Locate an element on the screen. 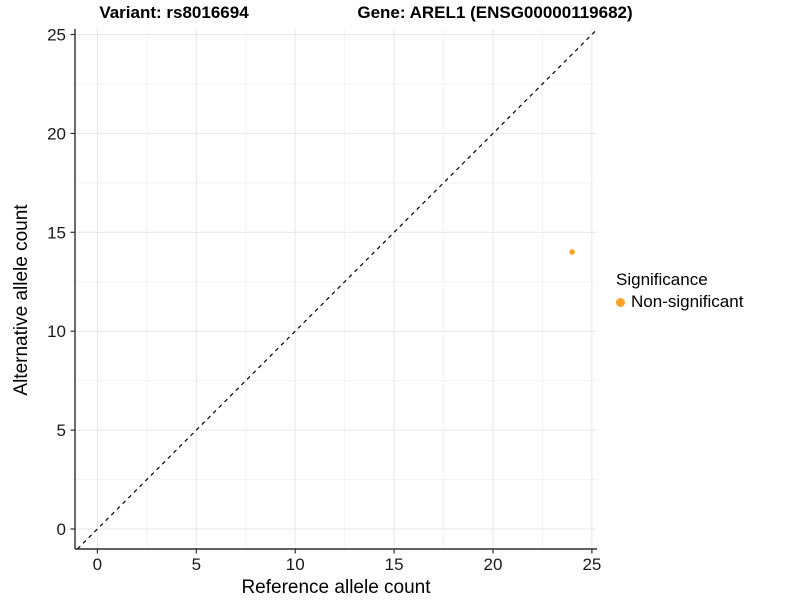 Image resolution: width=800 pixels, height=600 pixels. y-tick-label: 20 is located at coordinates (56, 133).